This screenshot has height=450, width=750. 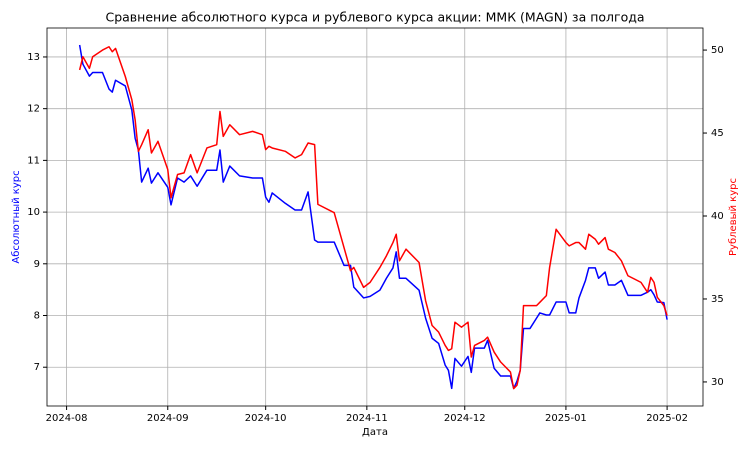 What do you see at coordinates (266, 418) in the screenshot?
I see `x-tick-label: 2024-10` at bounding box center [266, 418].